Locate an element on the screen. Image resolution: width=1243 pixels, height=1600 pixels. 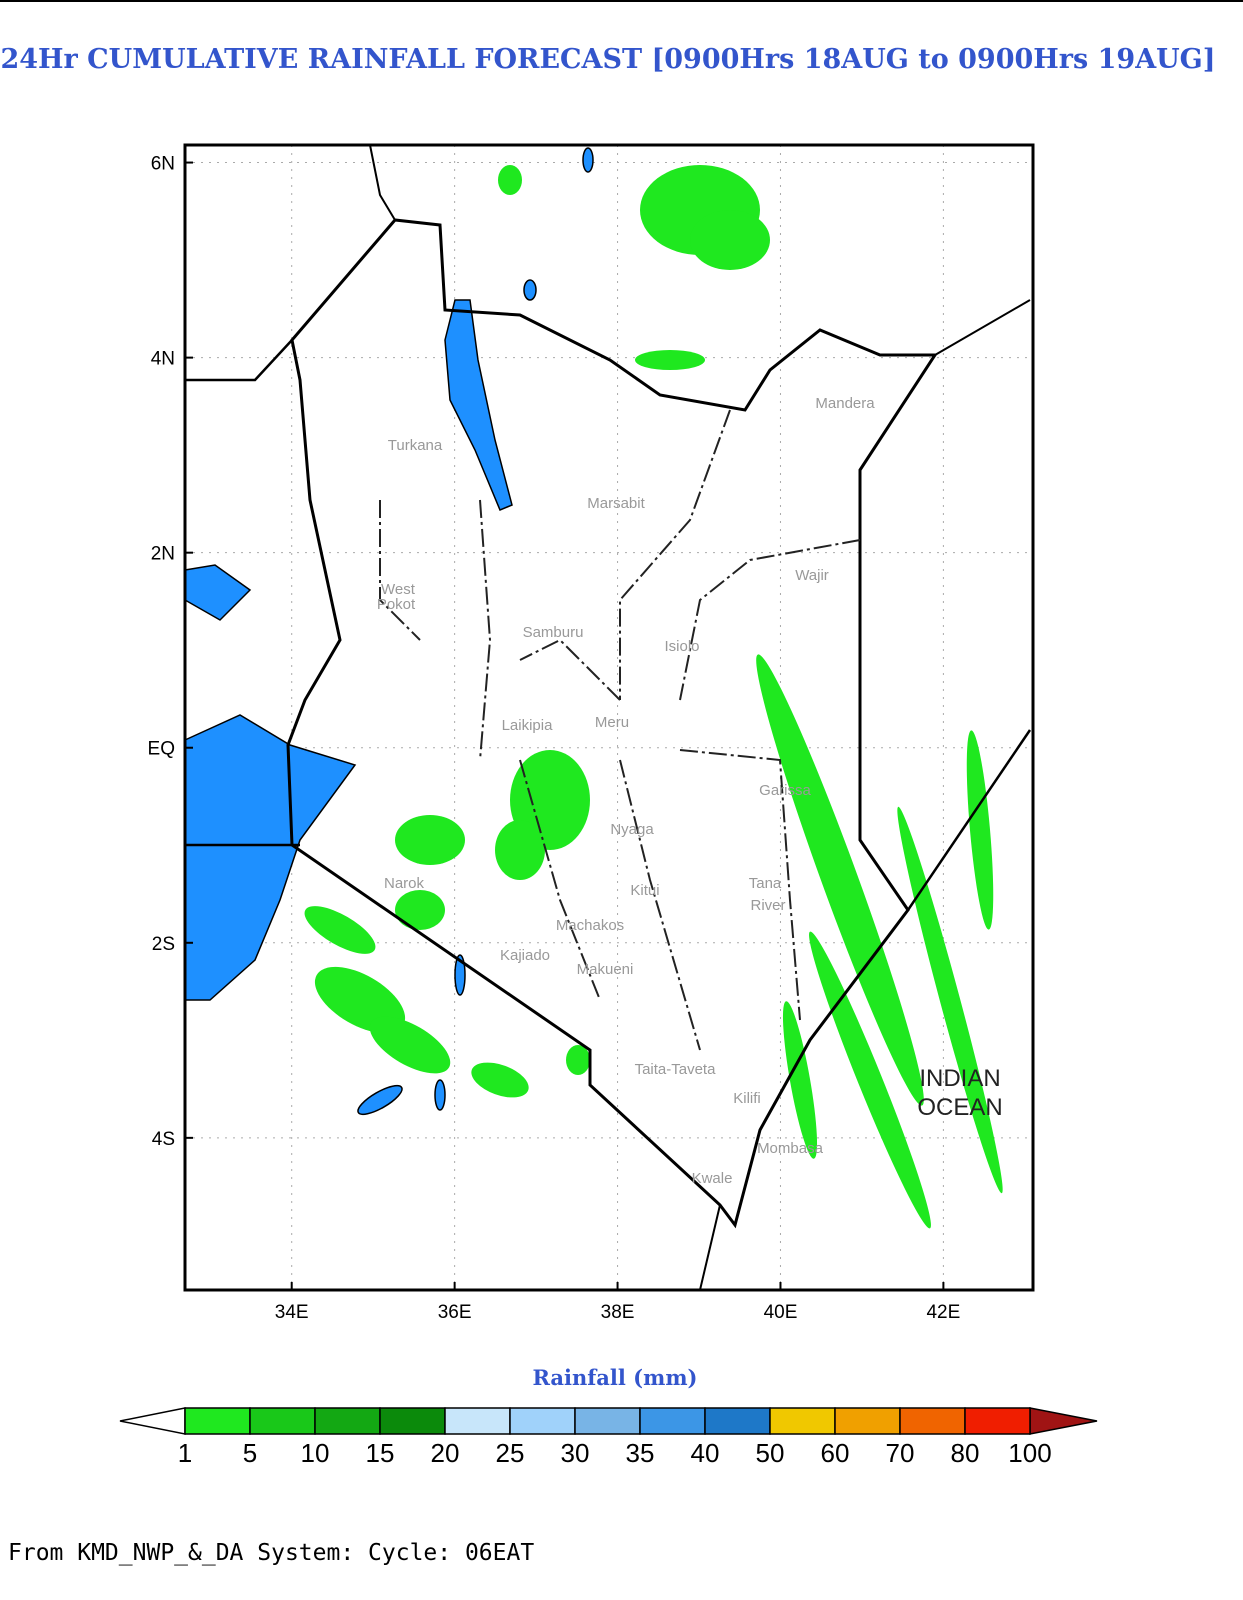
place-label: Tana is located at coordinates (765, 883).